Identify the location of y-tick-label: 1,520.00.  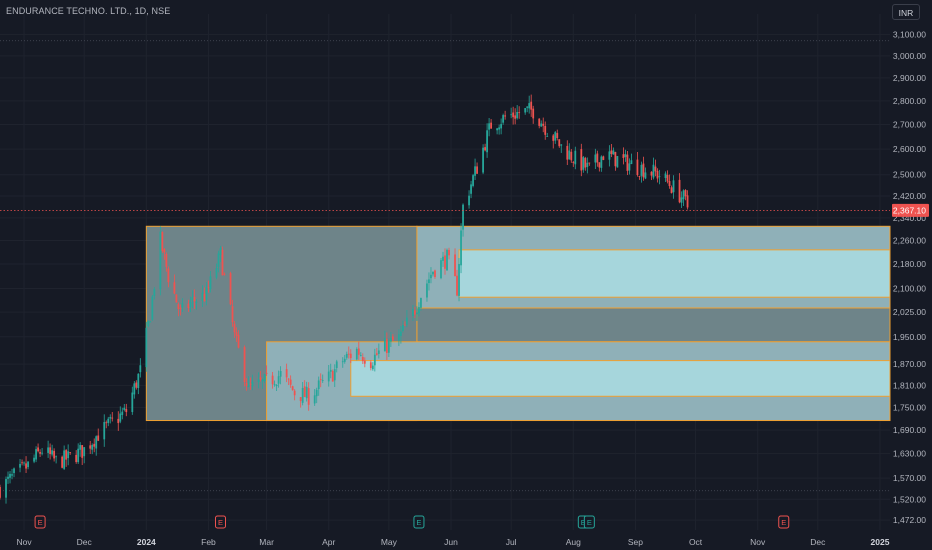
(909, 499).